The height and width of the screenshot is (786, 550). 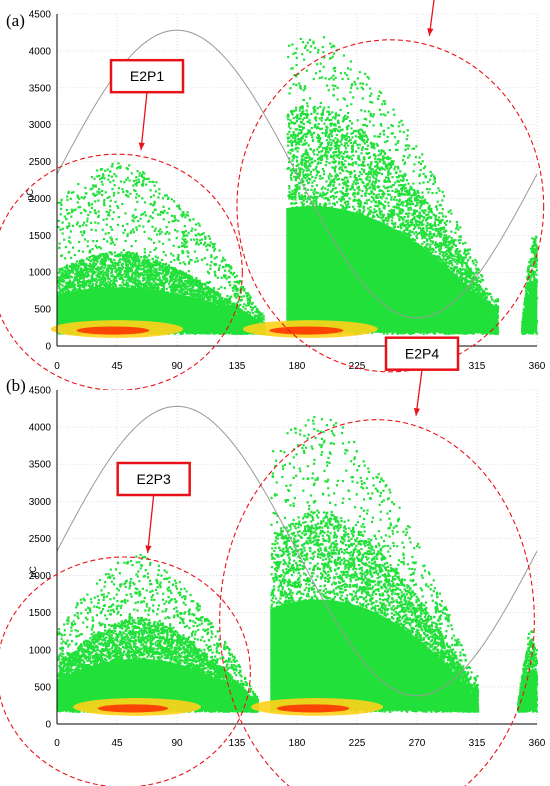 What do you see at coordinates (15, 20) in the screenshot?
I see `panel-letter: (a)` at bounding box center [15, 20].